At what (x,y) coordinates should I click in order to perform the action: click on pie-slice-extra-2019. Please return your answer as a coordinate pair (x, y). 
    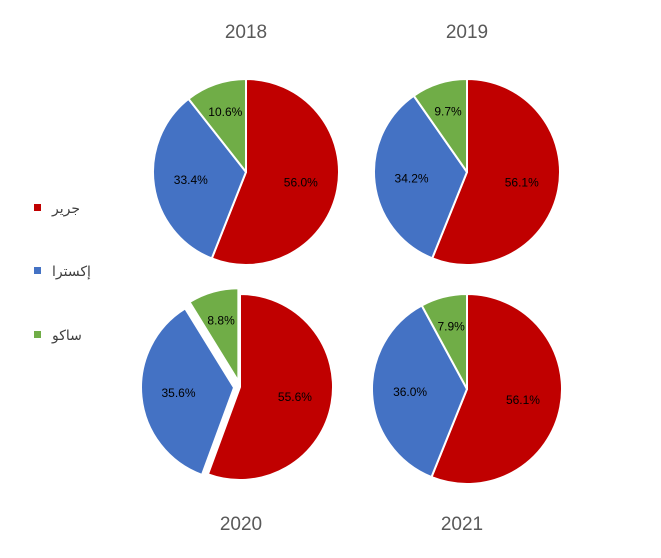
    Looking at the image, I should click on (420, 177).